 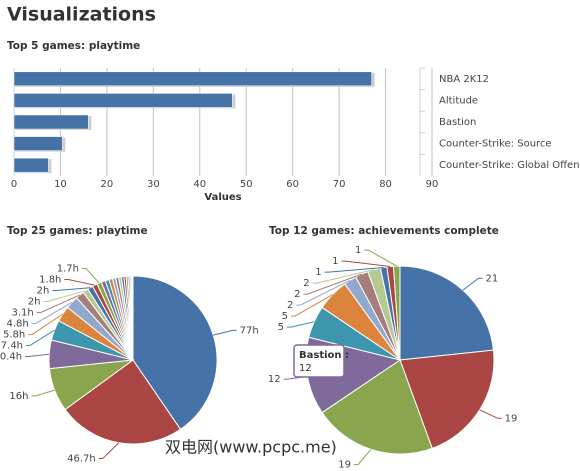 I want to click on category-label: Counter-Strike: Source, so click(x=495, y=144).